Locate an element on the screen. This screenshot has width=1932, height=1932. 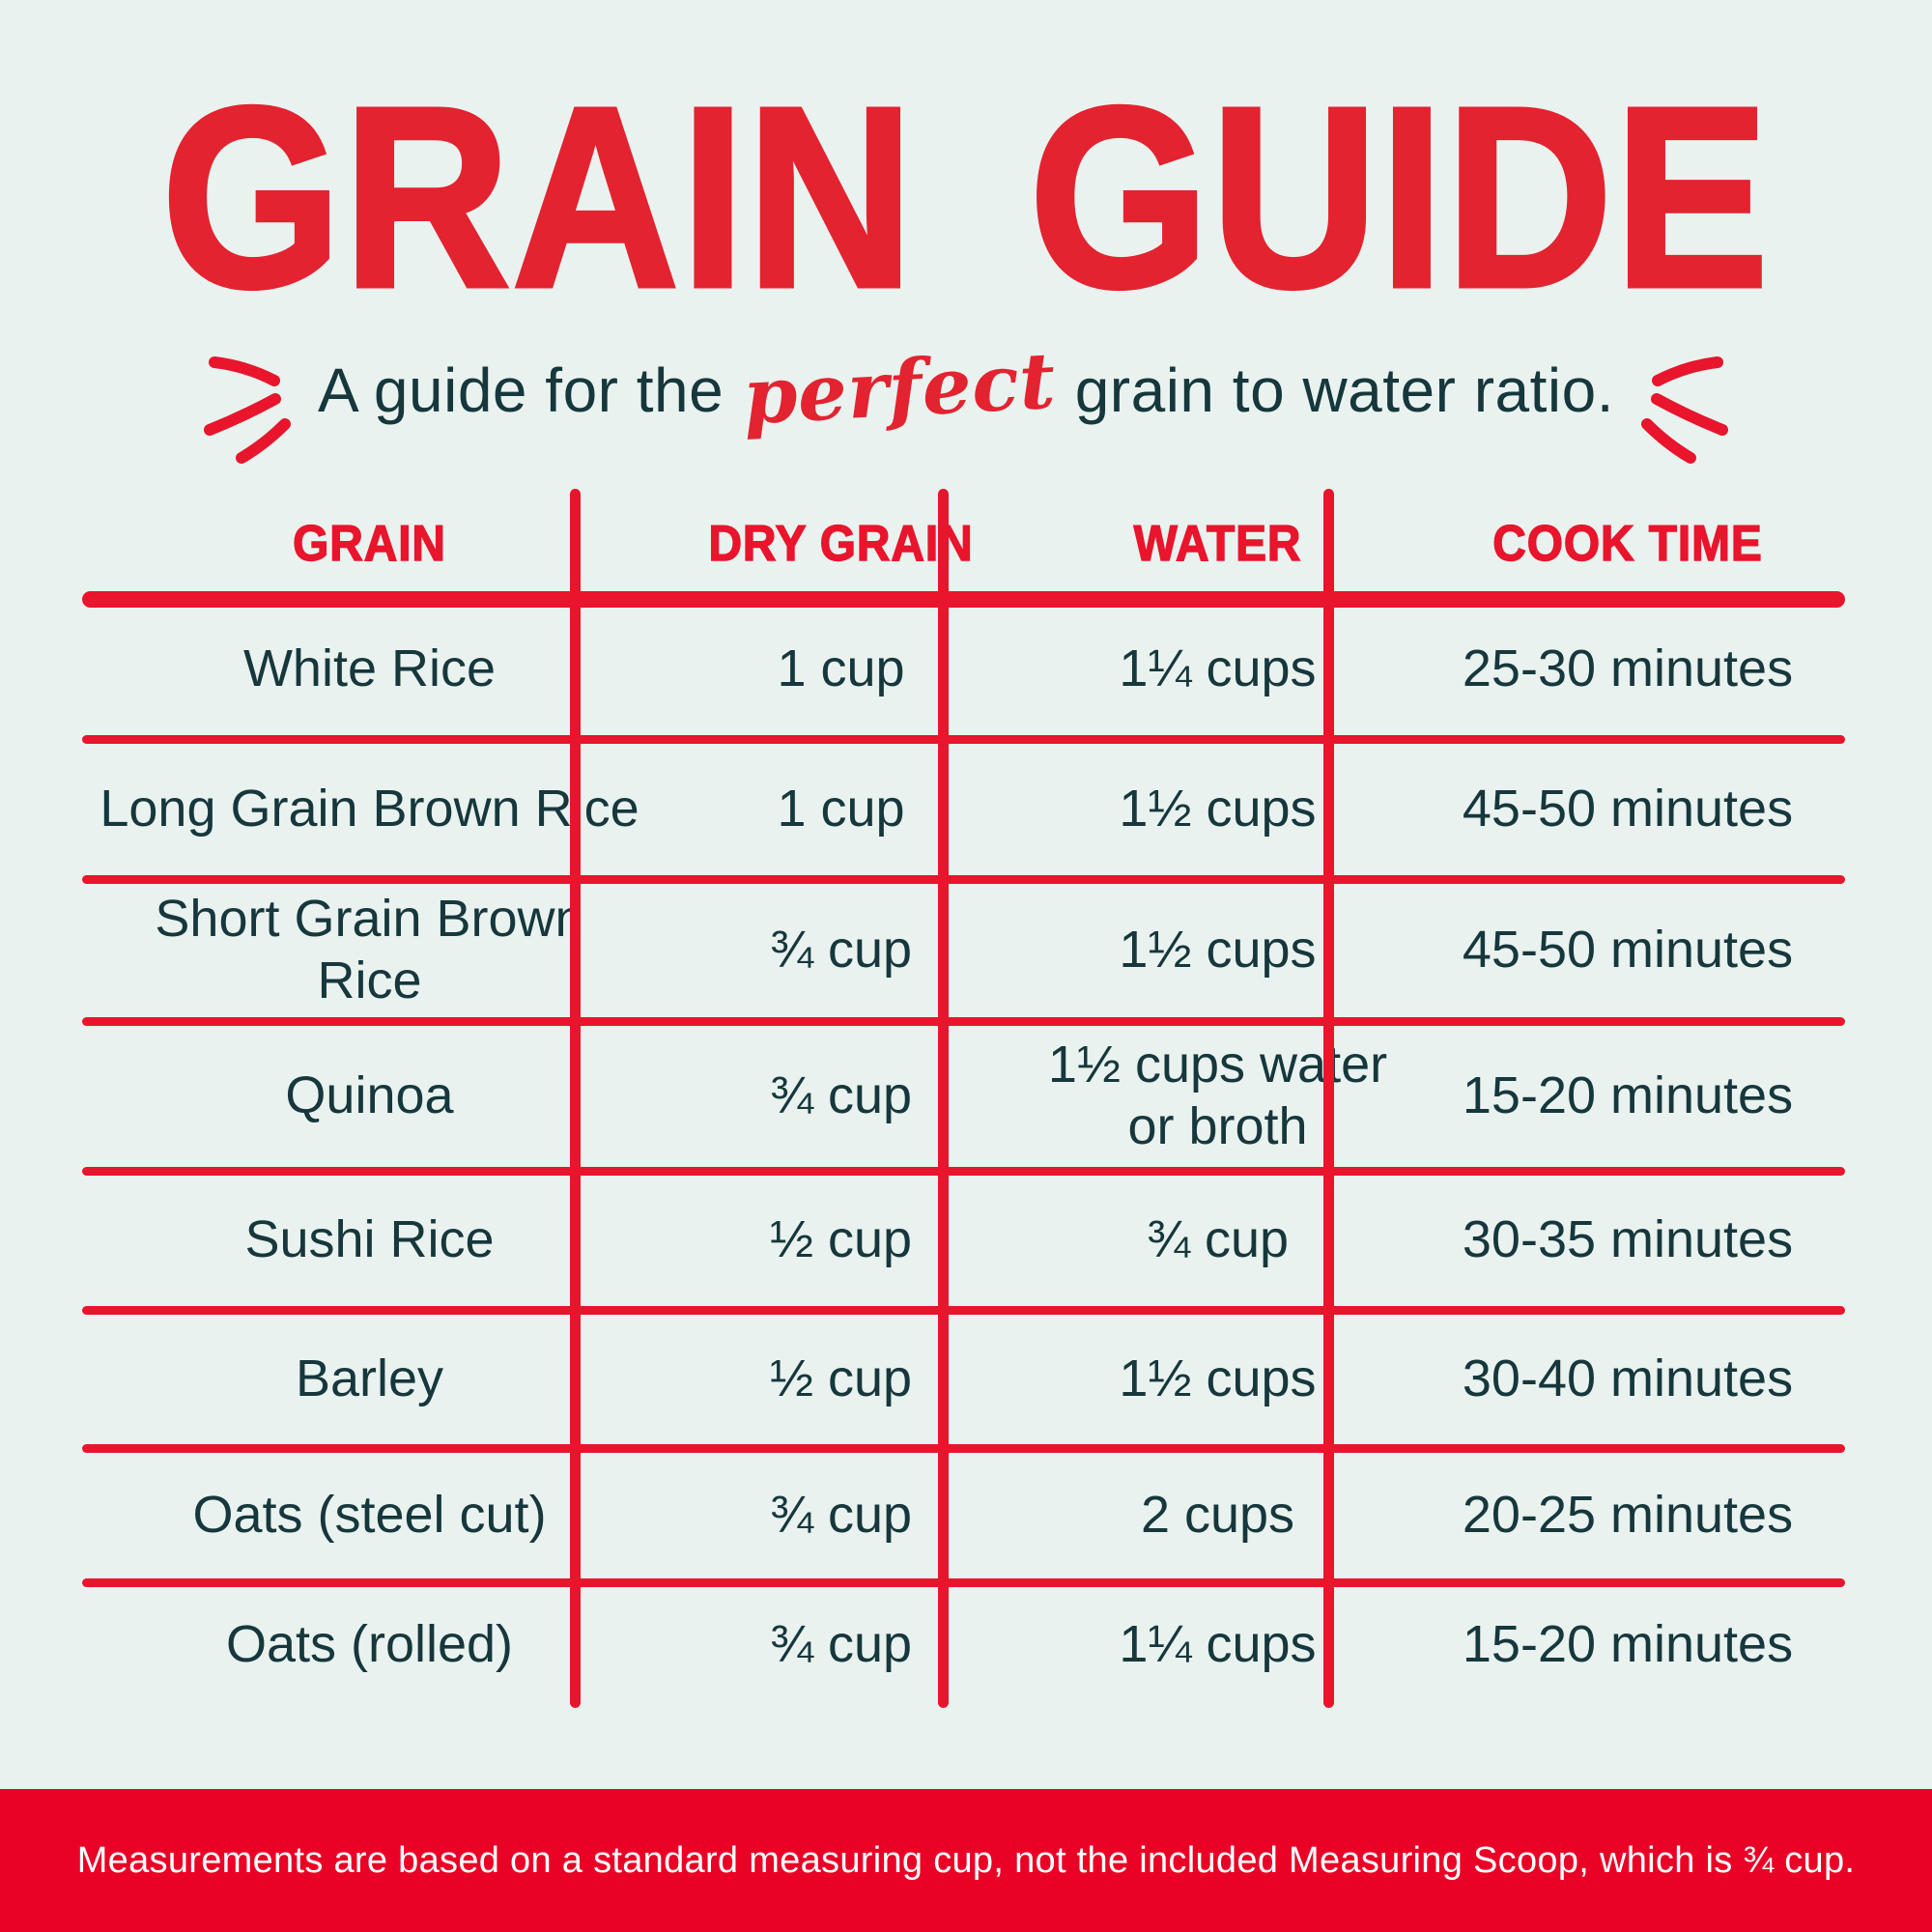
cell-grain: Quinoa is located at coordinates (369, 1094).